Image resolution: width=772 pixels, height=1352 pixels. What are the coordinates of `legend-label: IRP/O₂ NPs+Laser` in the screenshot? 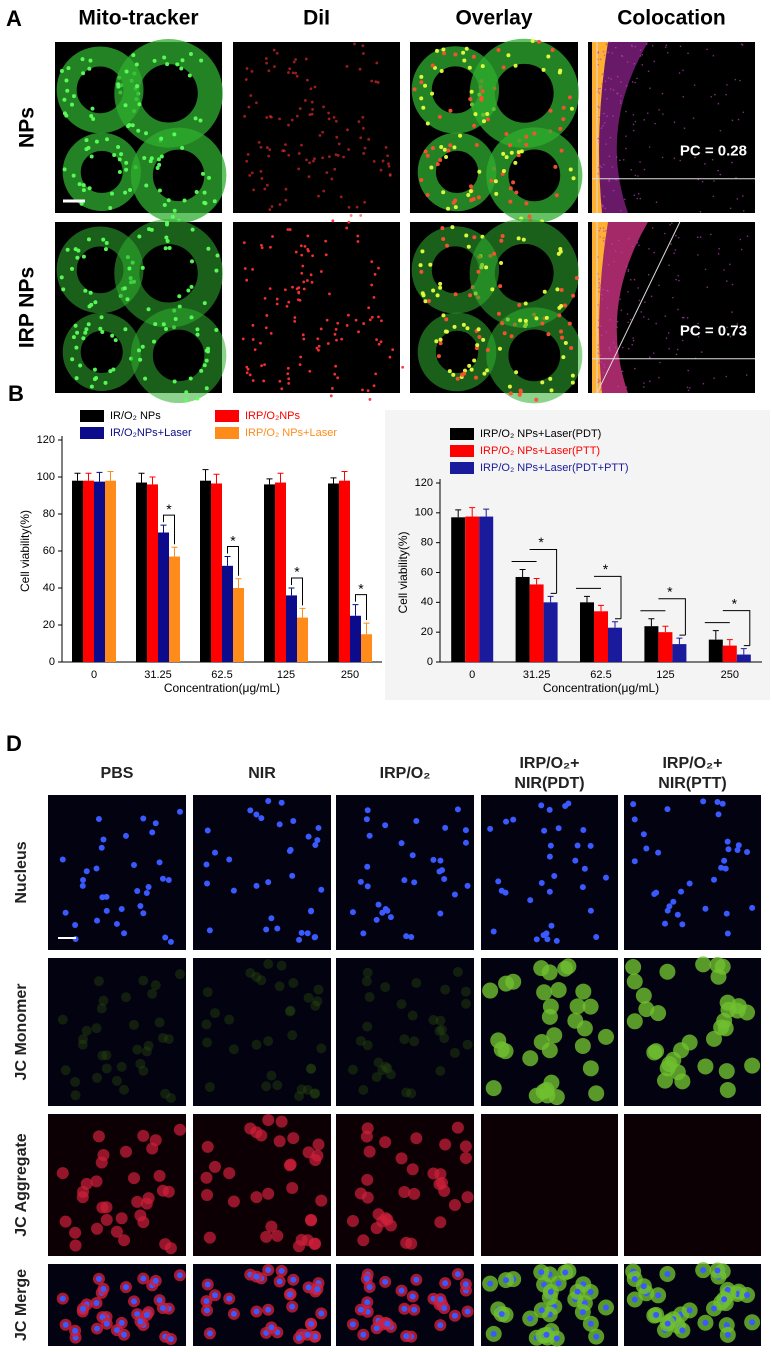 It's located at (291, 433).